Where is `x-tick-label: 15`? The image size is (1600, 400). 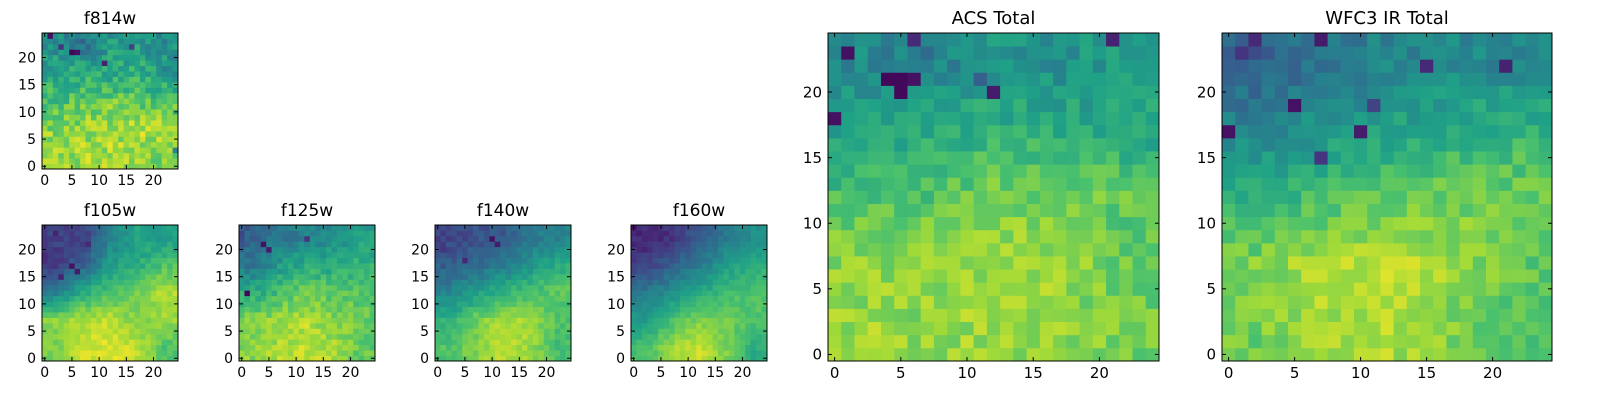
x-tick-label: 15 is located at coordinates (126, 373).